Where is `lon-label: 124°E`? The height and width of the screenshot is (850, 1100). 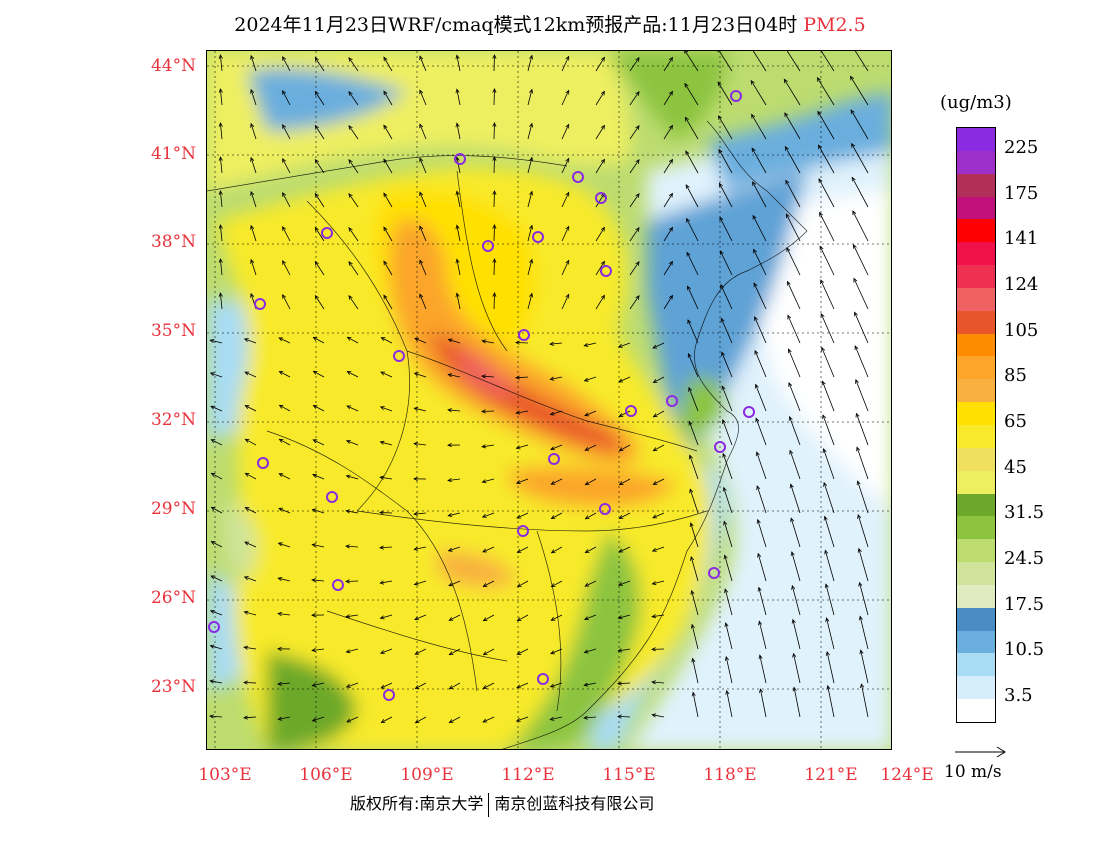 lon-label: 124°E is located at coordinates (907, 775).